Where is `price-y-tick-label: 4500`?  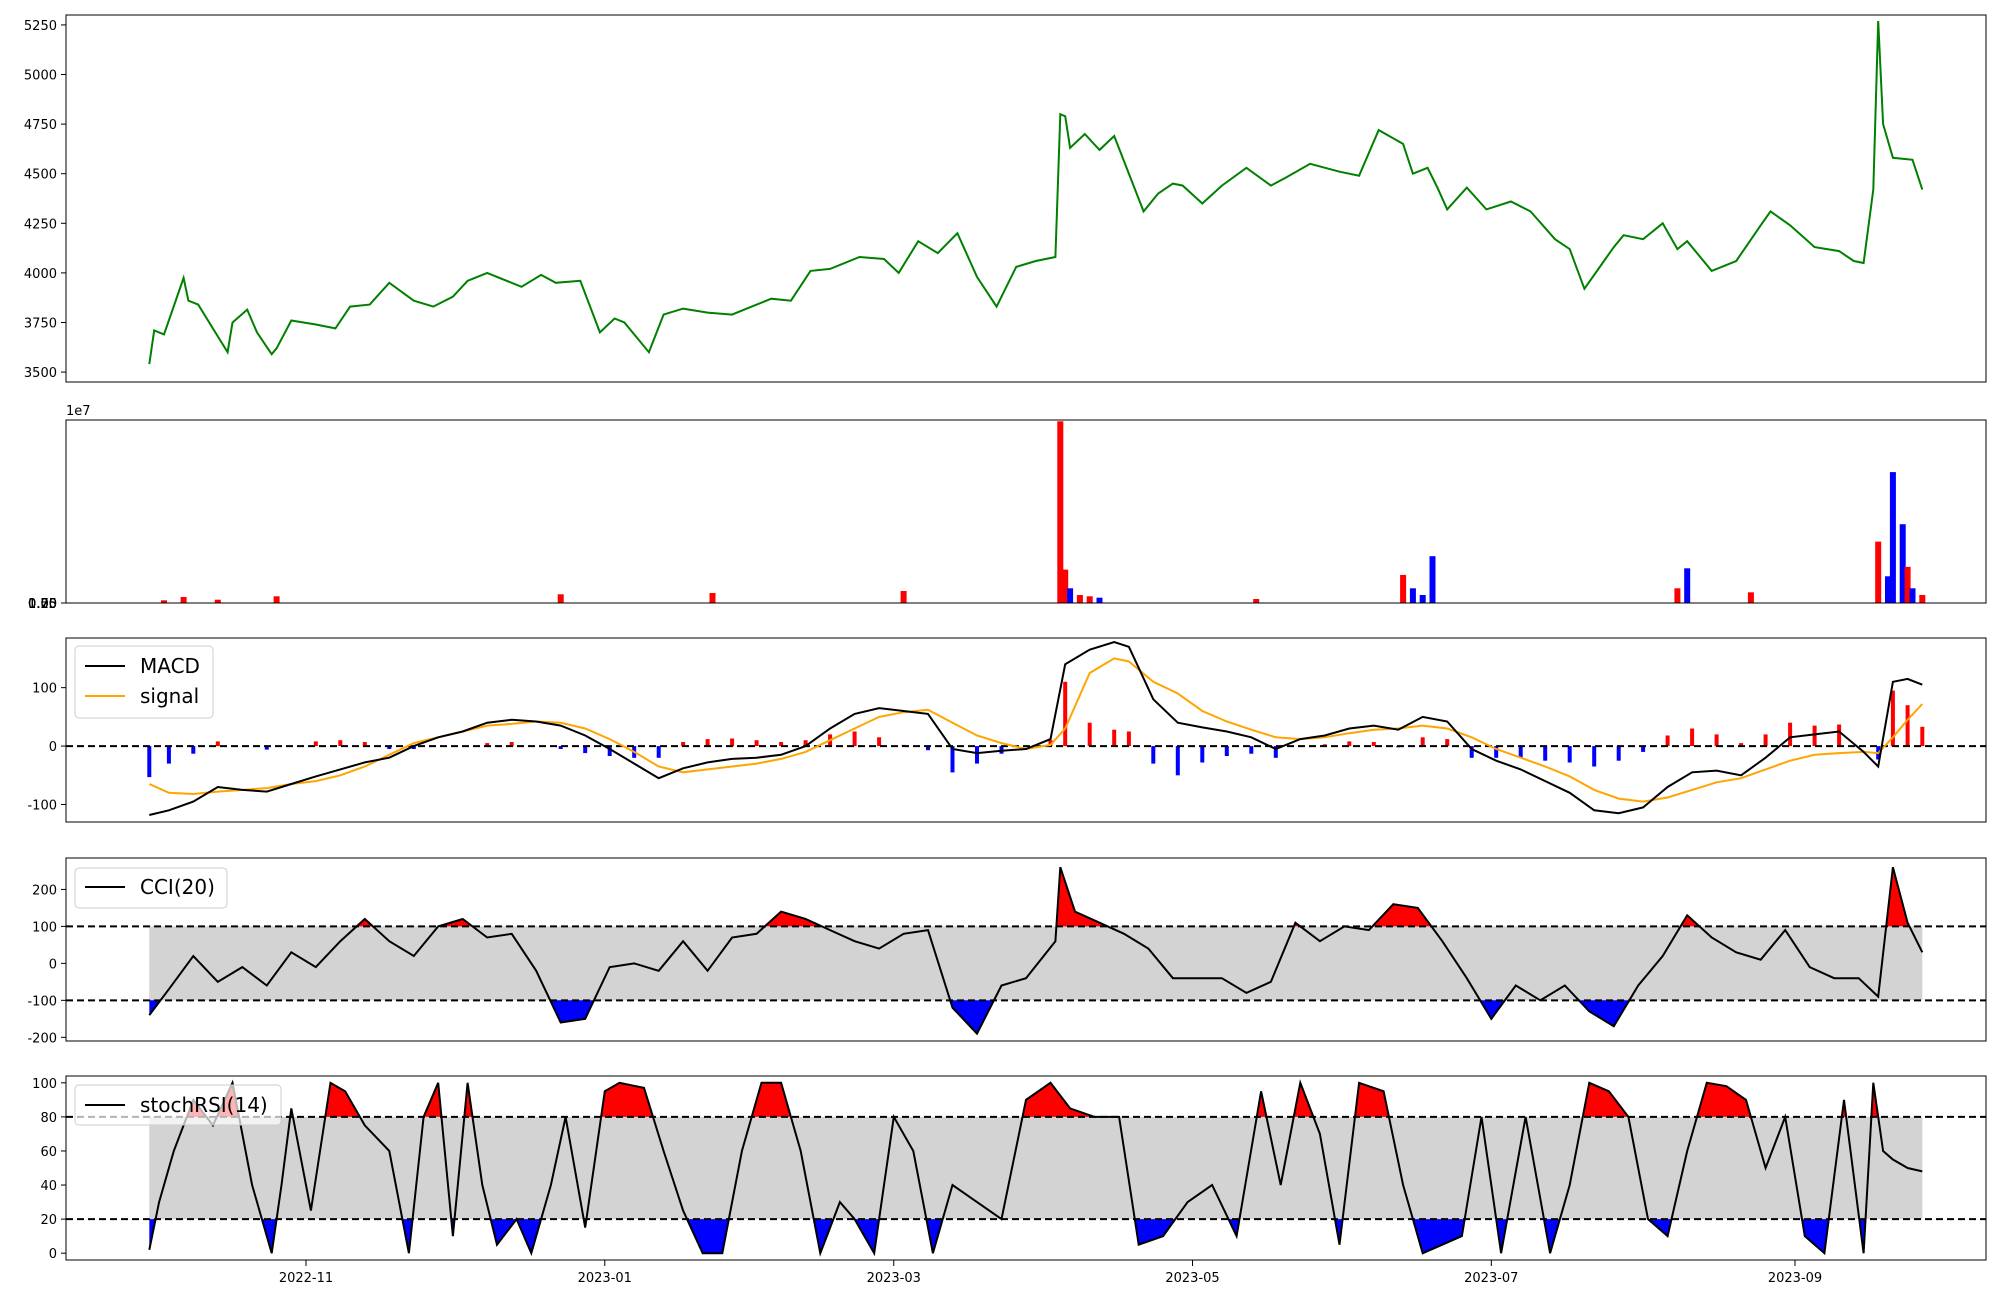
price-y-tick-label: 4500 is located at coordinates (40, 175).